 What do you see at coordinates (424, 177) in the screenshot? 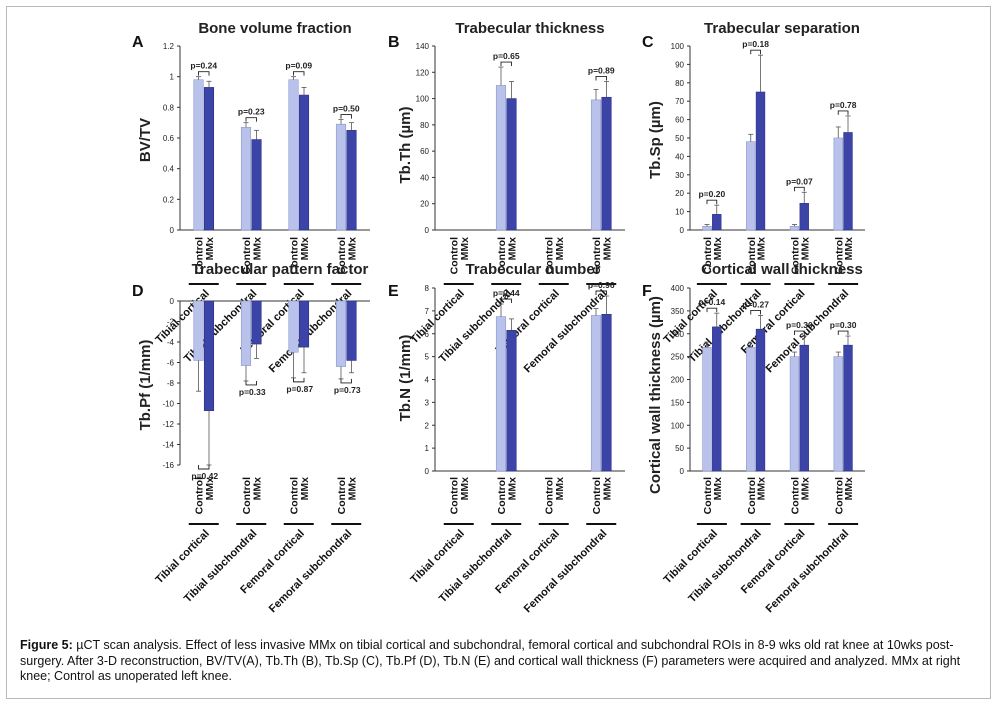
I see `y-tick-label: 40` at bounding box center [424, 177].